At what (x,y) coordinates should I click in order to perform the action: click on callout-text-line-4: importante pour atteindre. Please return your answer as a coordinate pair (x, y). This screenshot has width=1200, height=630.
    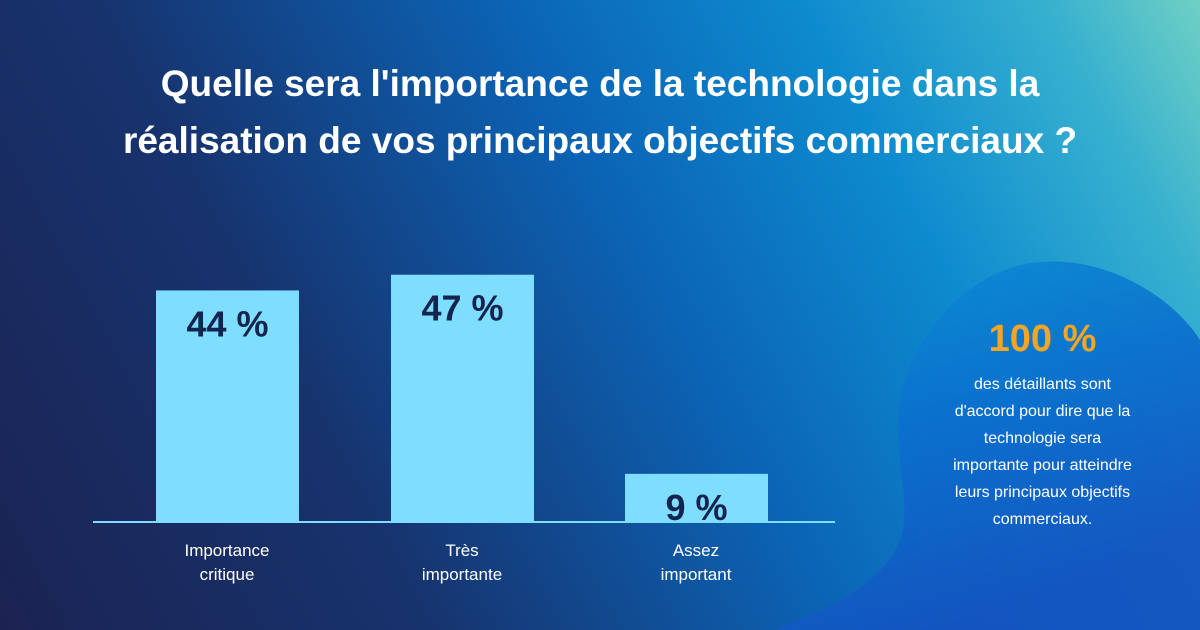
    Looking at the image, I should click on (1042, 465).